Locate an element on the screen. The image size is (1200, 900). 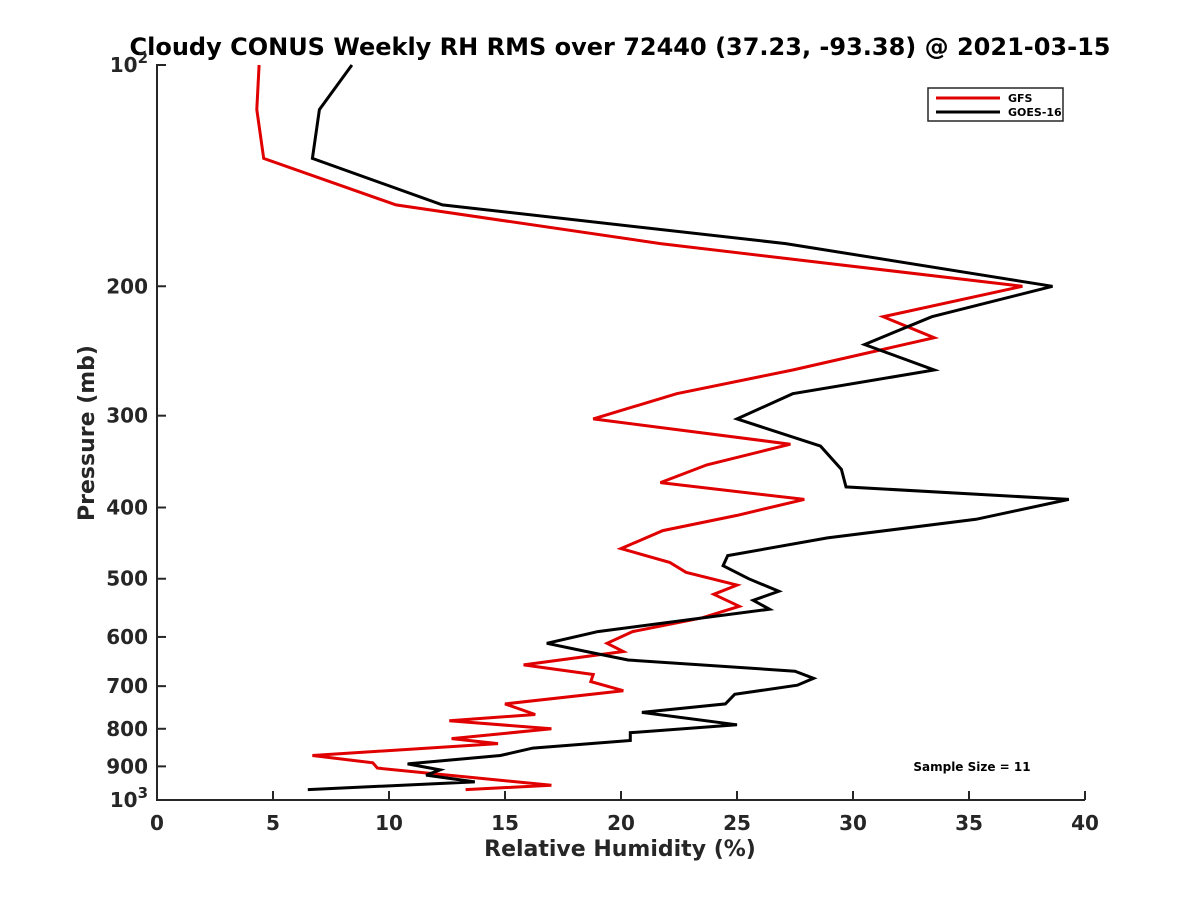
x-axis-ticks: 0 5 10 15 20 25 30 35 40 is located at coordinates (624, 813).